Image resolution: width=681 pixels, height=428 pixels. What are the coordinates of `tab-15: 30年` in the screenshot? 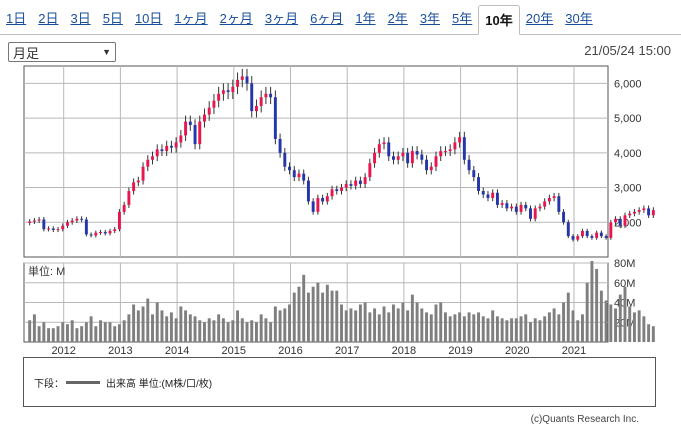 It's located at (579, 18).